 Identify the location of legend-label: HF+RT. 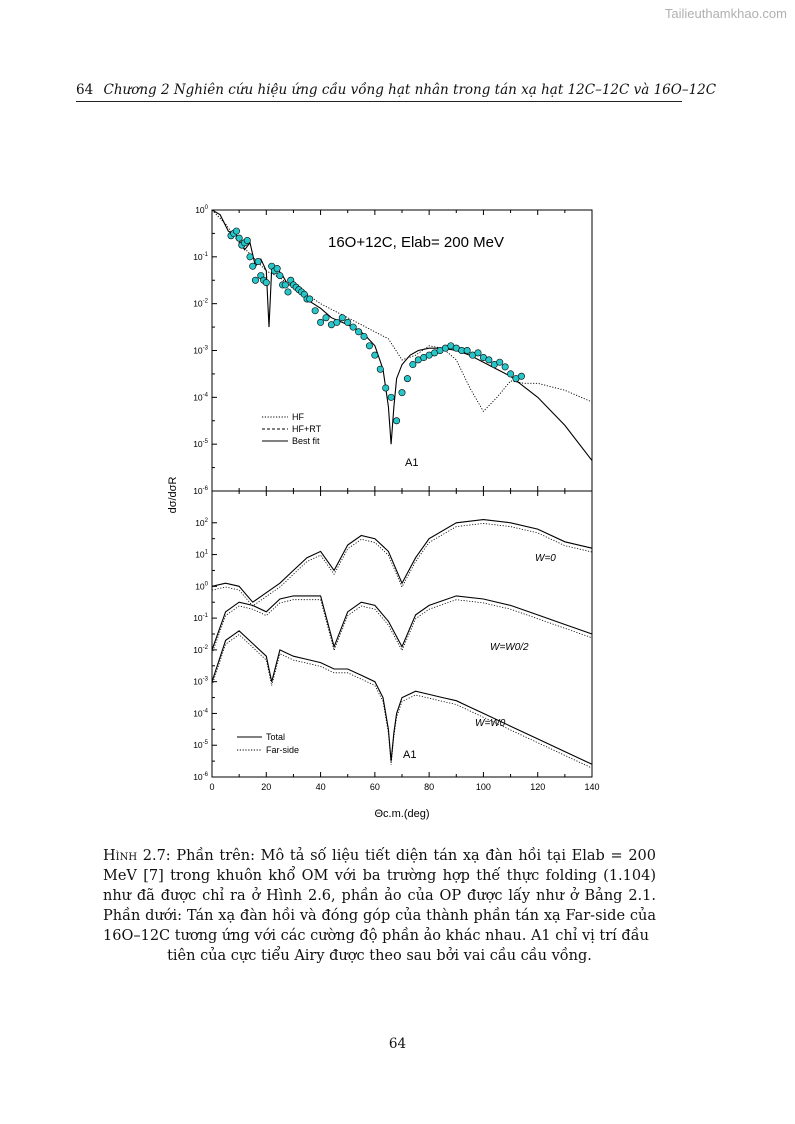
(307, 429).